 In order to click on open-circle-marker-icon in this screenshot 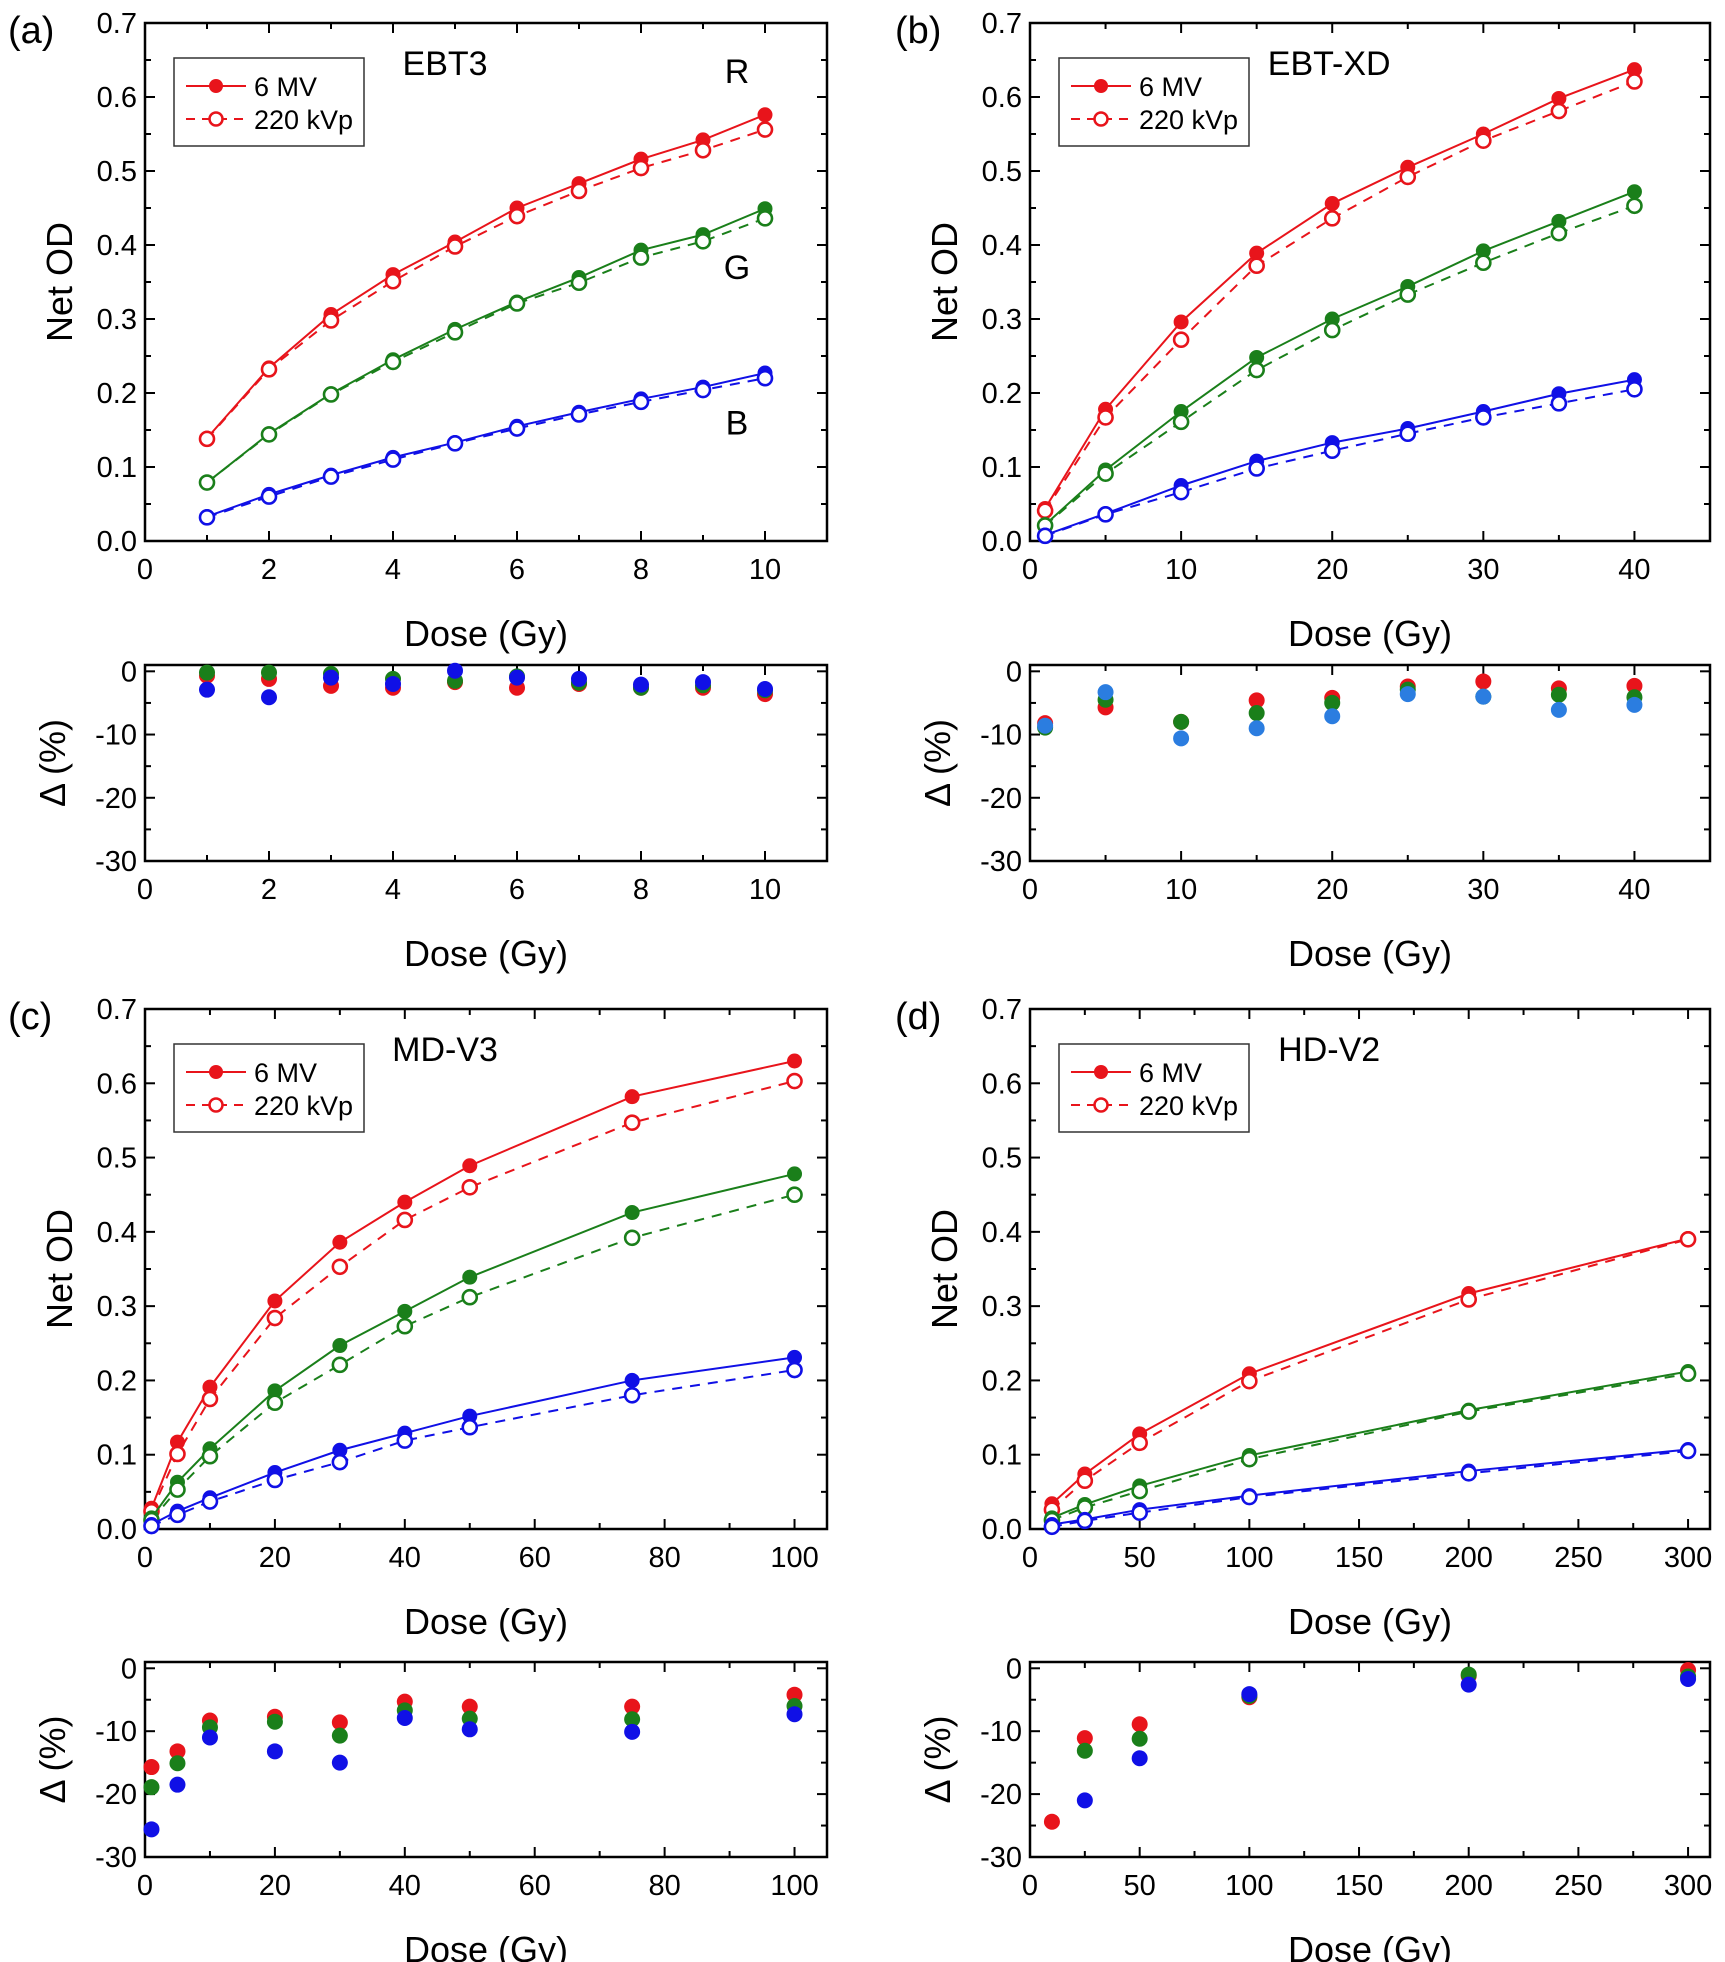, I will do `click(1101, 119)`.